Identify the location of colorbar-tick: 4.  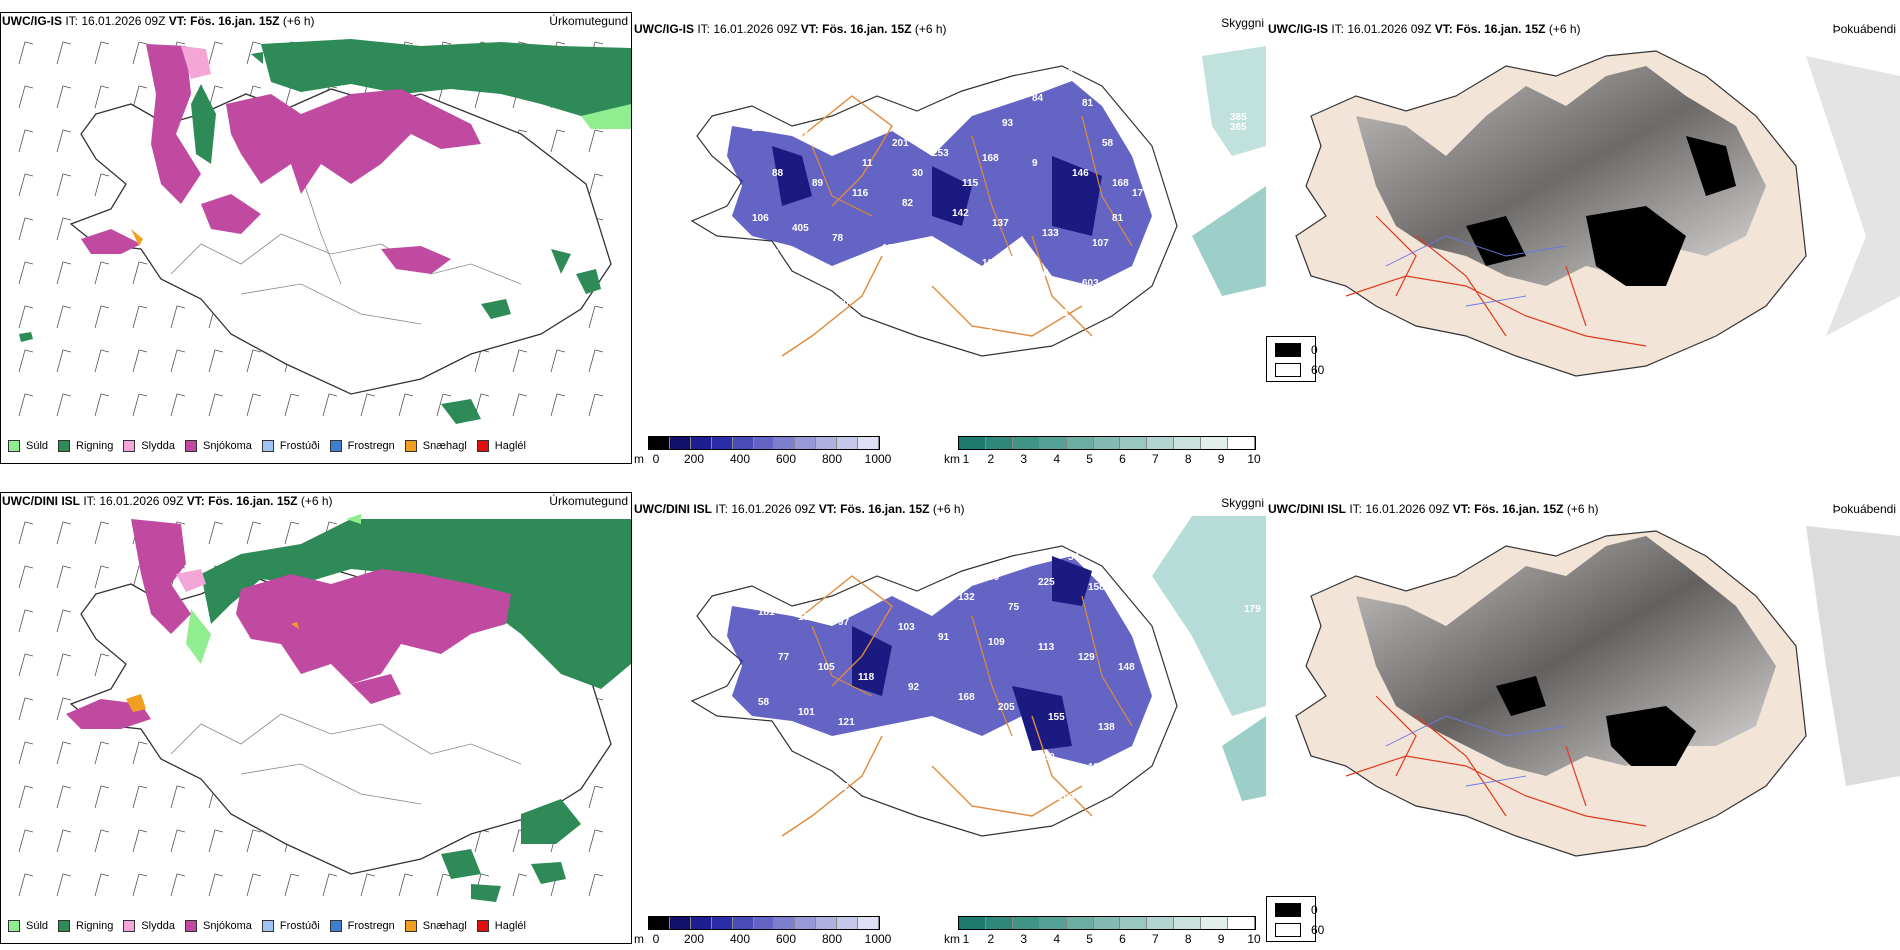
(1056, 459).